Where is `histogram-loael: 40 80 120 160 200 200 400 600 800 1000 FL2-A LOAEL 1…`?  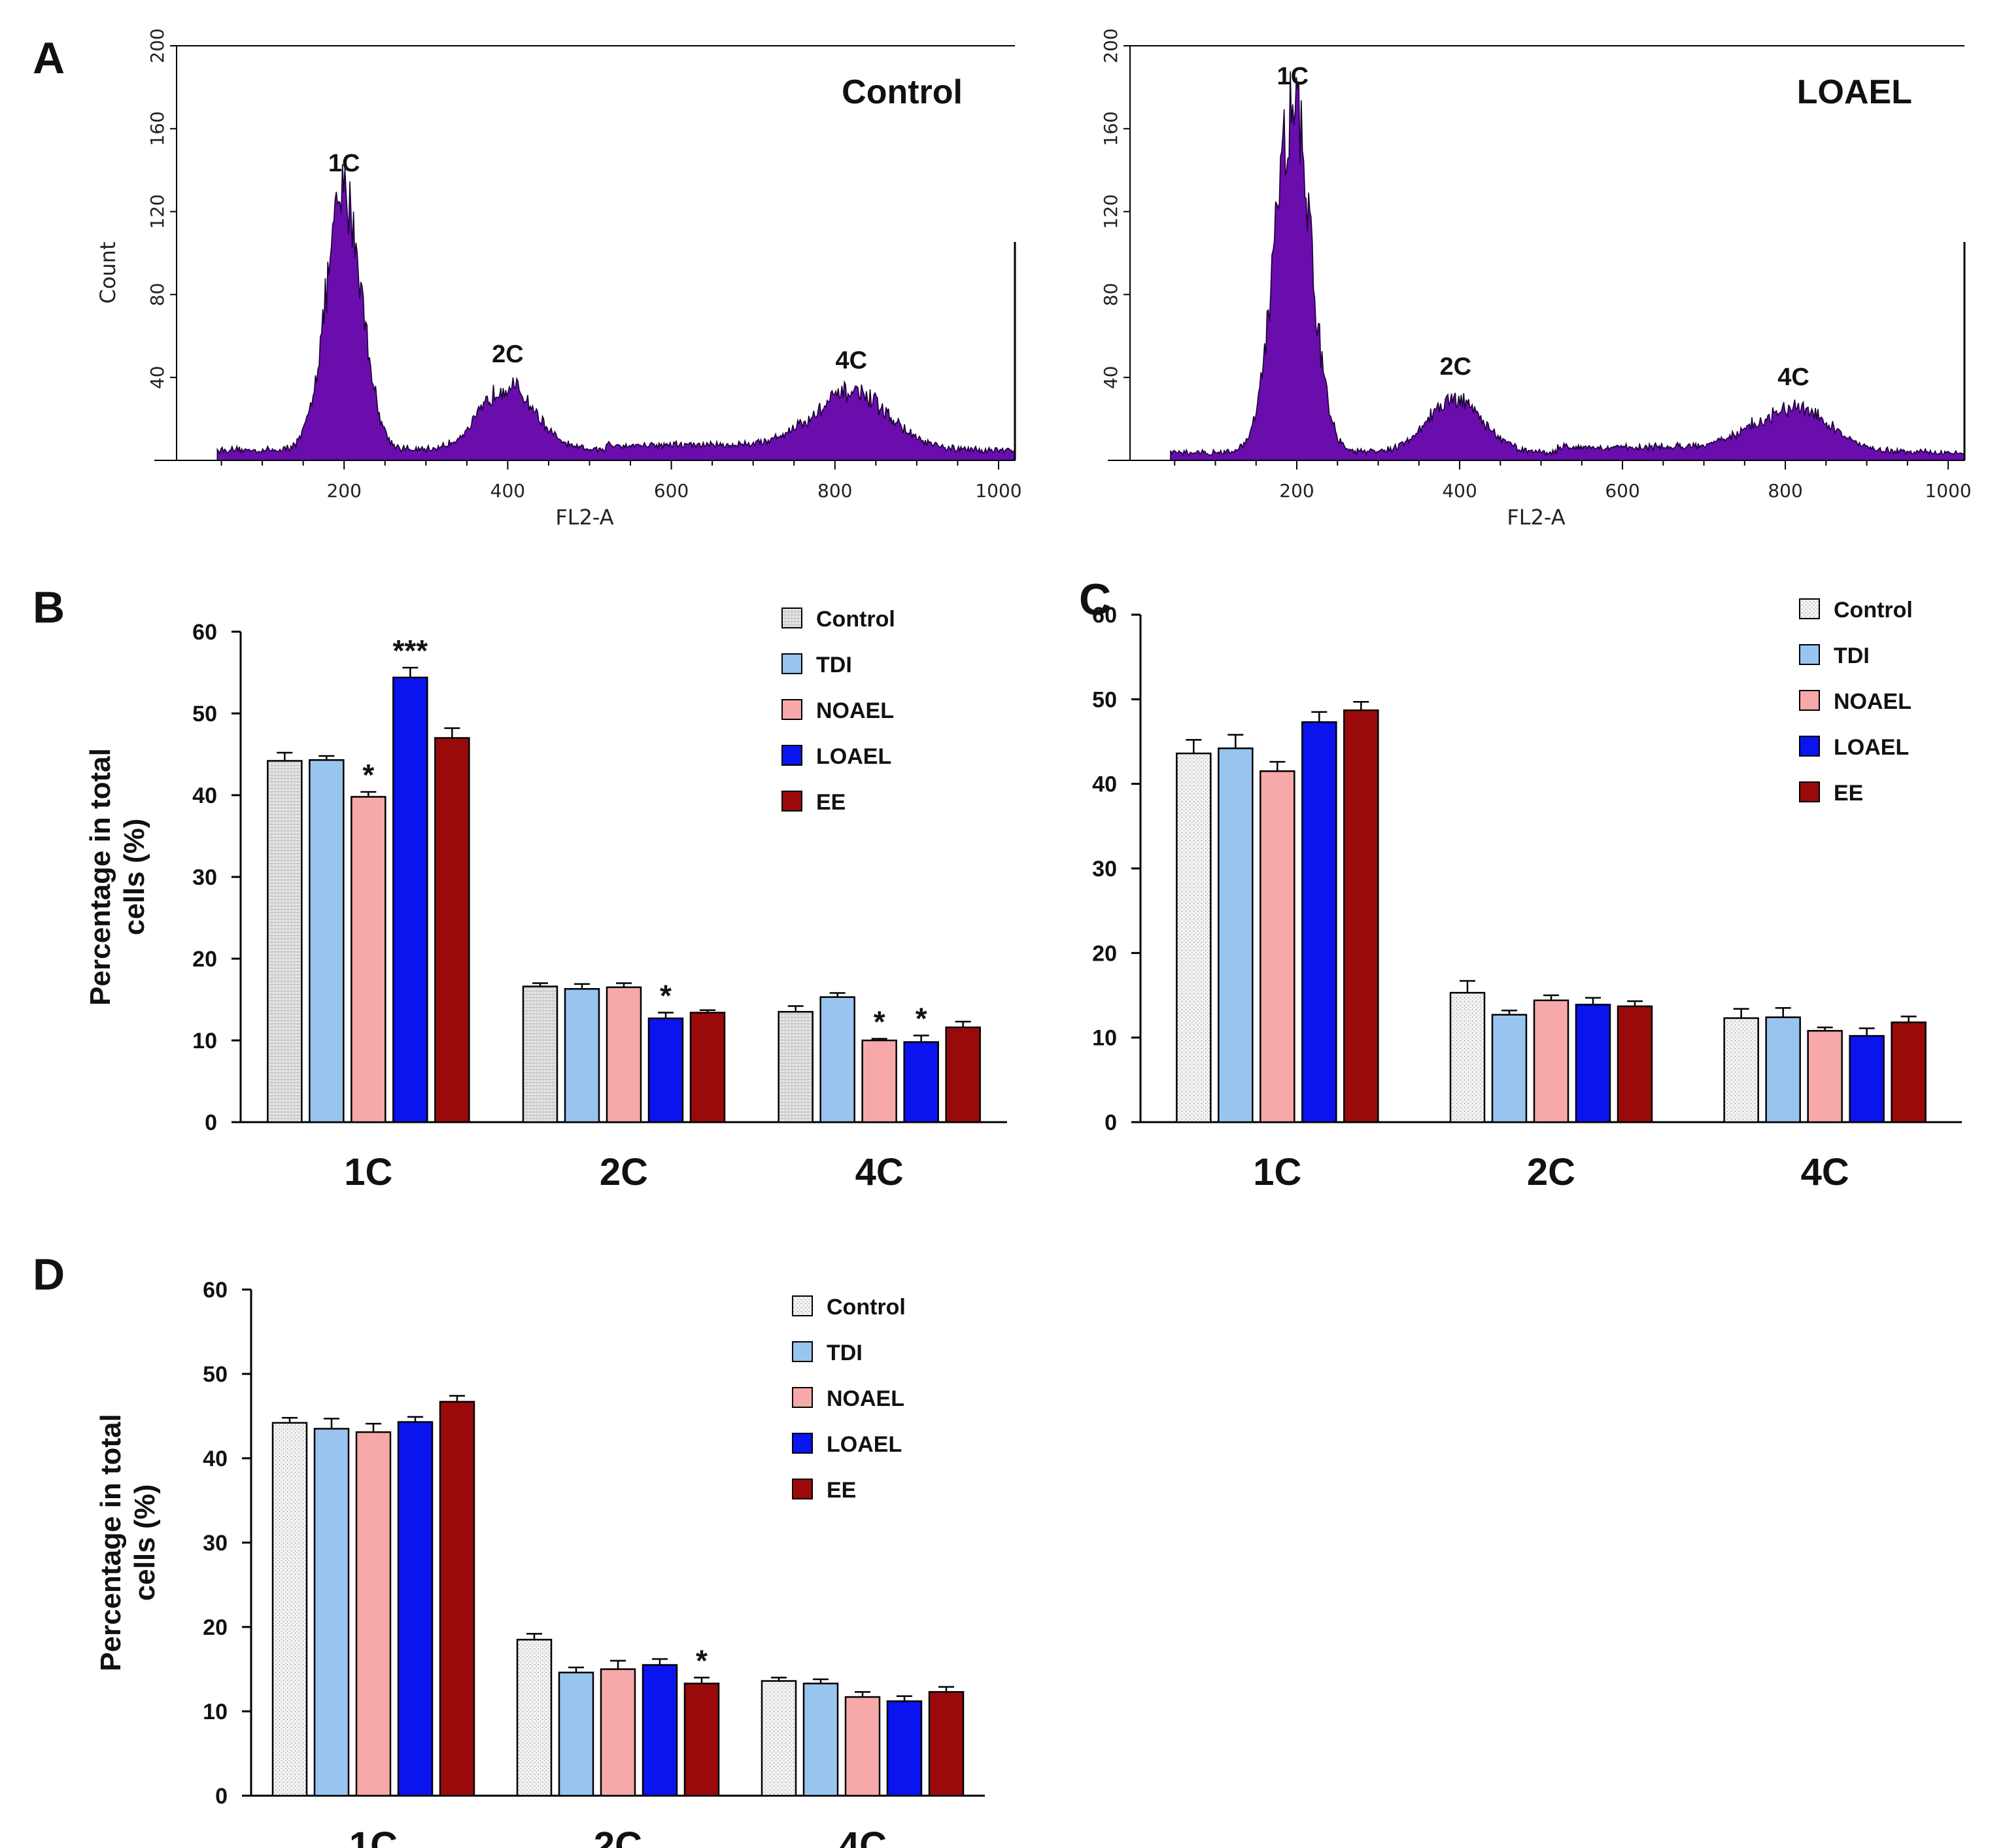
histogram-loael: 40 80 120 160 200 200 400 600 800 1000 FL2-A LOAEL 1… is located at coordinates (1536, 279).